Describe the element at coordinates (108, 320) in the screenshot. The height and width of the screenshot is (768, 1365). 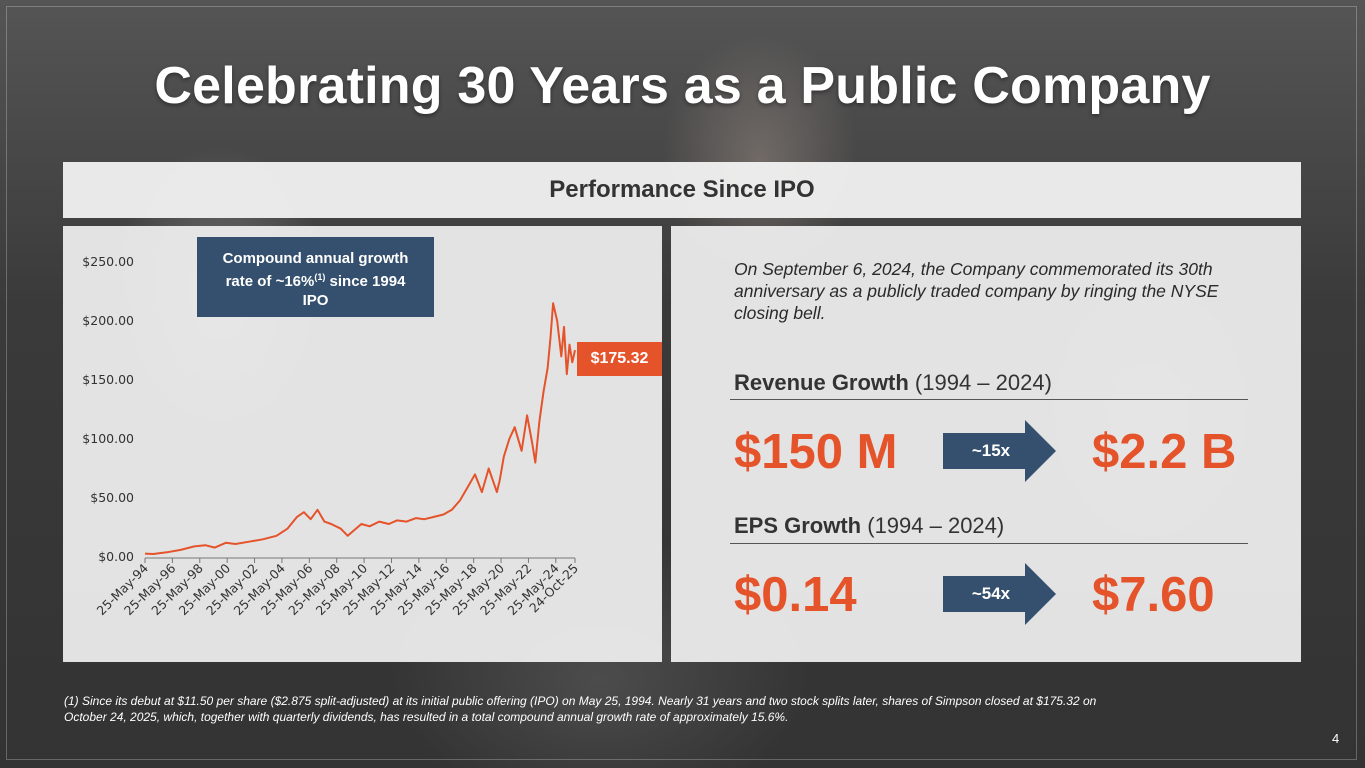
I see `y-tick-label: $200.00` at that location.